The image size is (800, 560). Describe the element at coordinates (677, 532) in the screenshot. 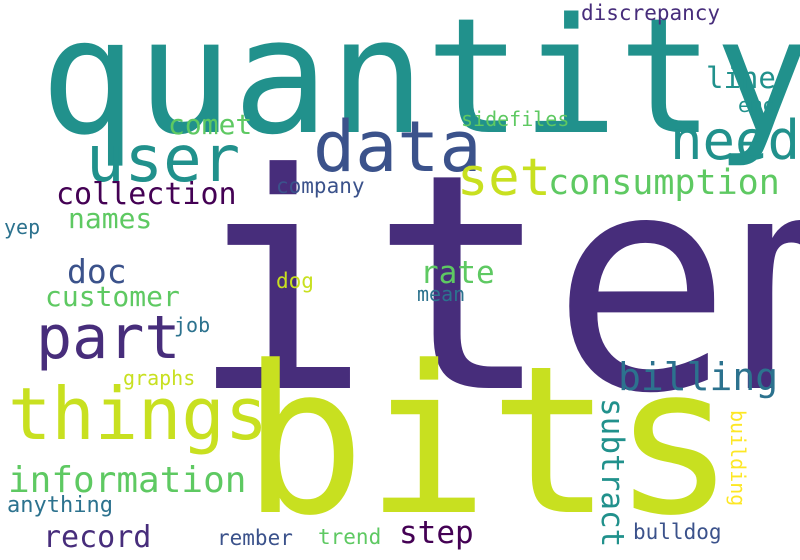

I see `word-bulldog: bulldog` at that location.